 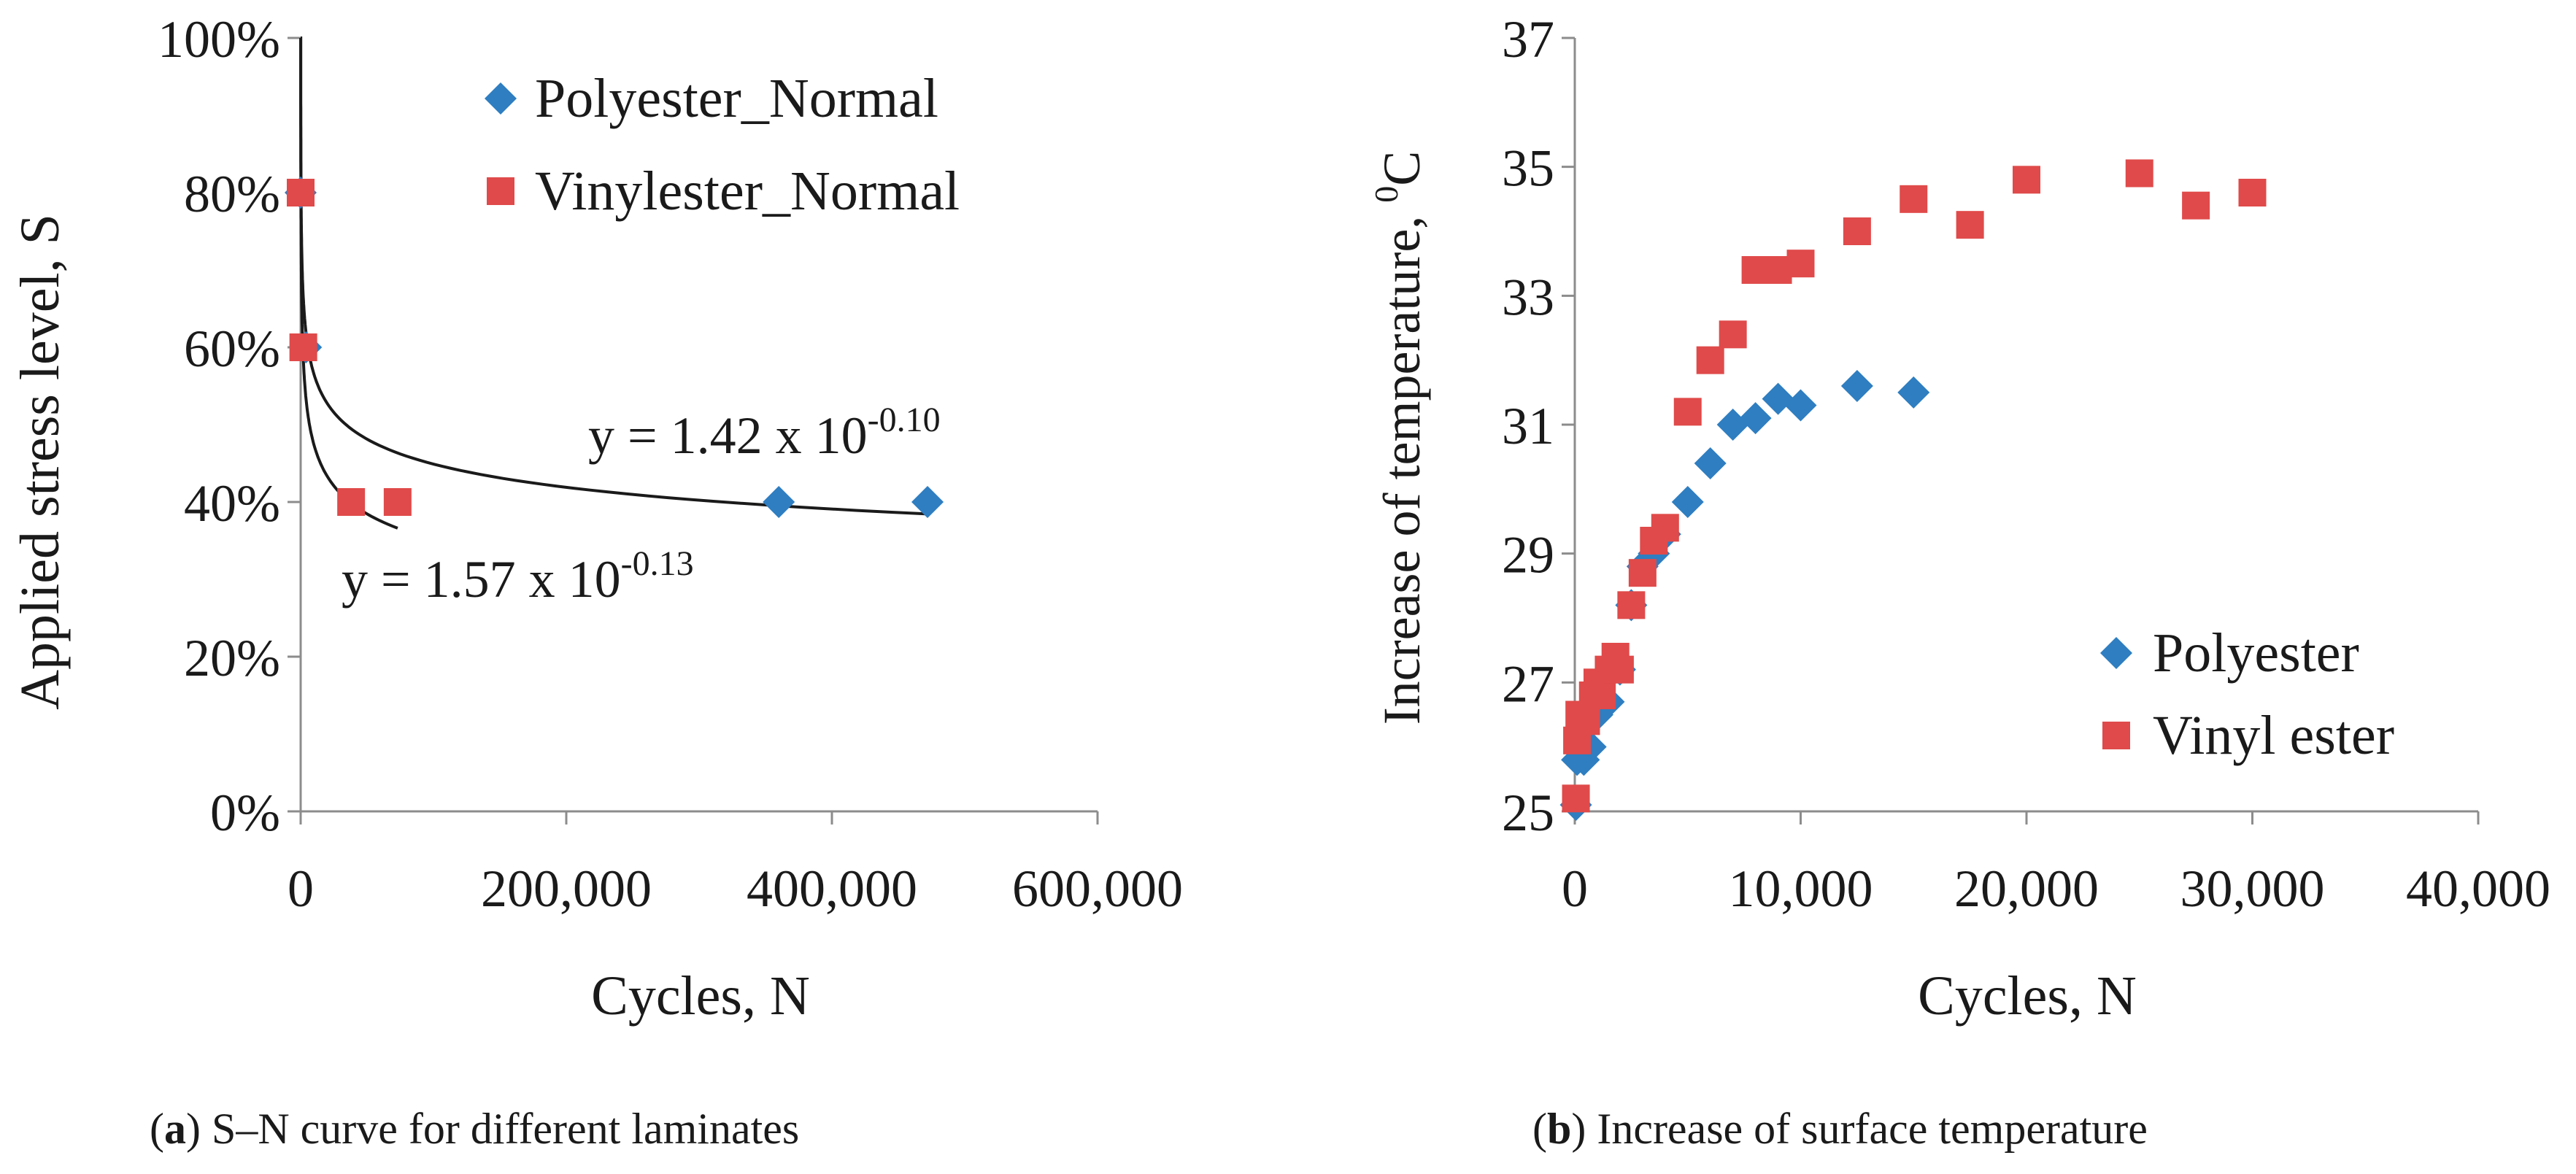 What do you see at coordinates (1402, 168) in the screenshot?
I see `chart-b-ylabel-unit: C` at bounding box center [1402, 168].